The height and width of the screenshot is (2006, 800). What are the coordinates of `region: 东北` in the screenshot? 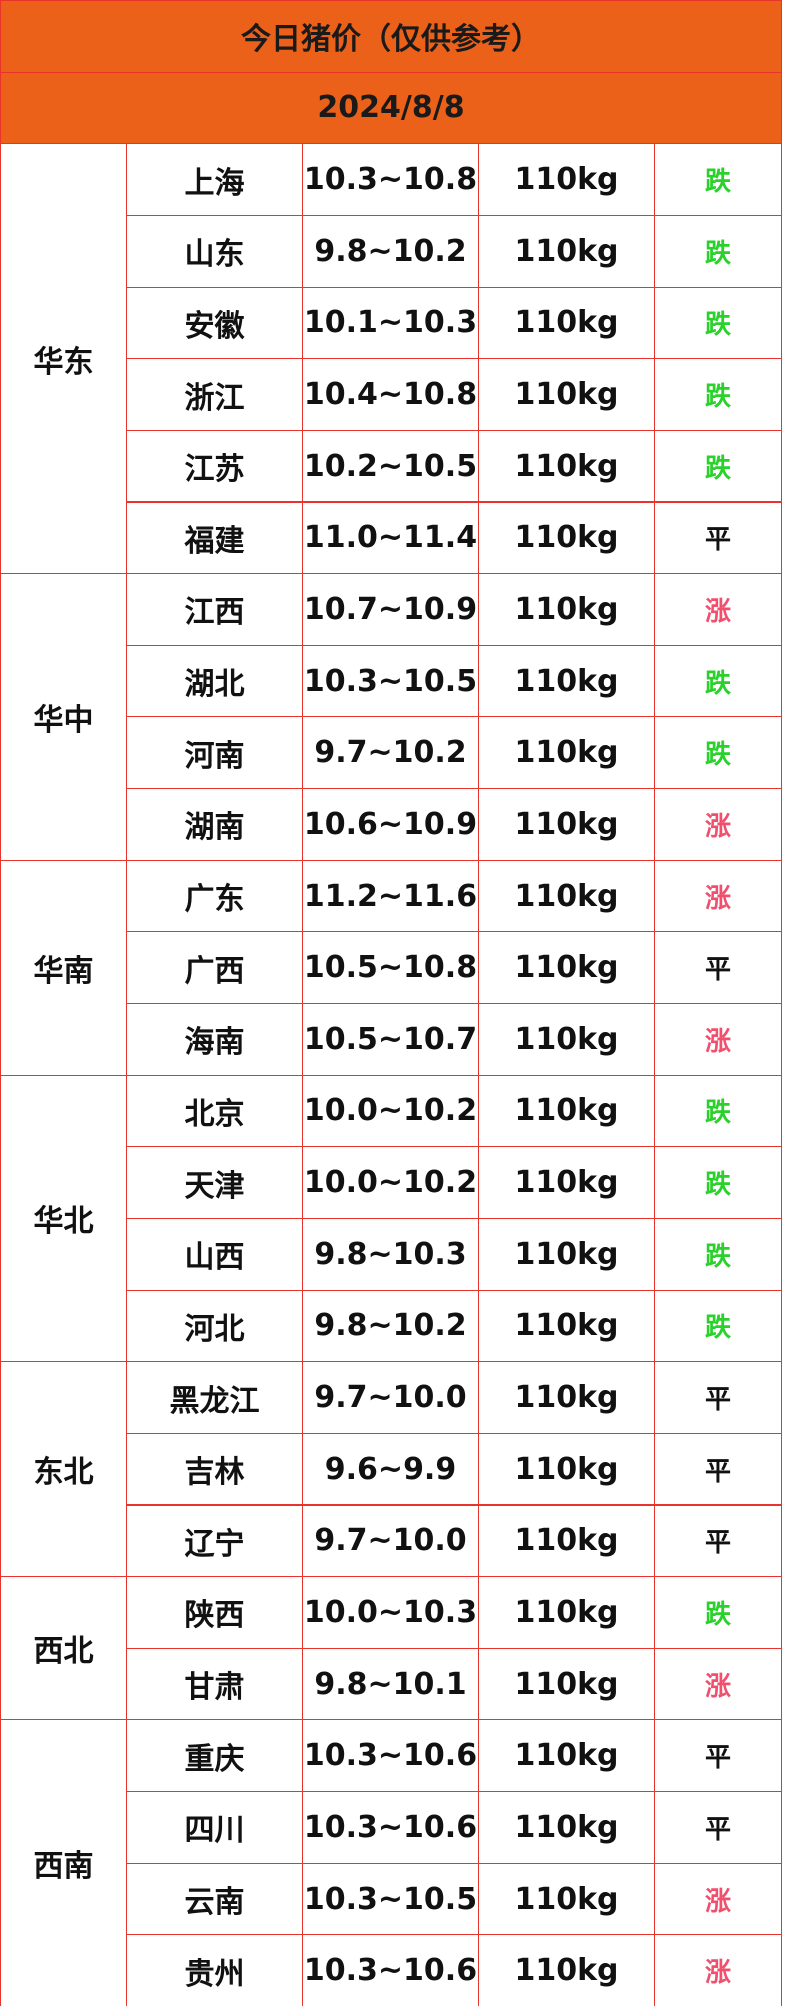 It's located at (63, 1469).